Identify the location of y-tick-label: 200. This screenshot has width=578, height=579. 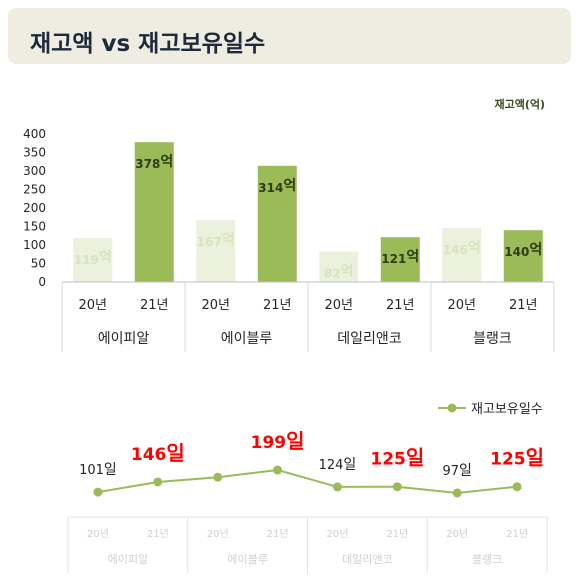
(34, 208).